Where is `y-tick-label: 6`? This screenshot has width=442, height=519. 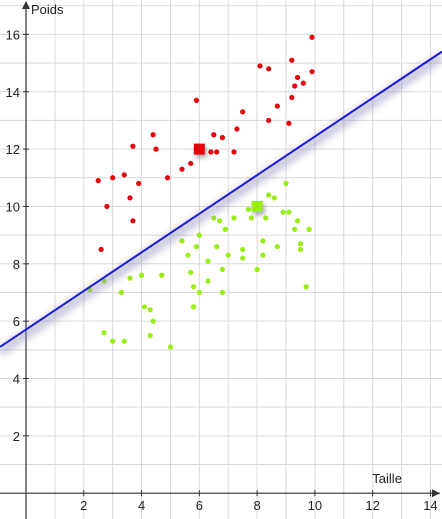 y-tick-label: 6 is located at coordinates (16, 321).